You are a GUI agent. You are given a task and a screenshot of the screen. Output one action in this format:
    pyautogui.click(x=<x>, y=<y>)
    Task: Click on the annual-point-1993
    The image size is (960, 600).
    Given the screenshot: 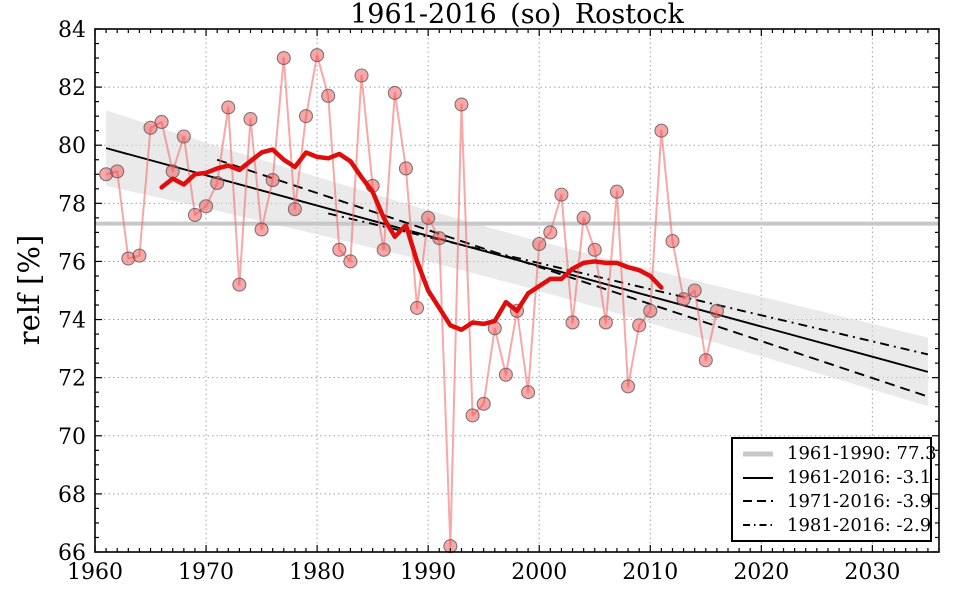 What is the action you would take?
    pyautogui.click(x=461, y=104)
    